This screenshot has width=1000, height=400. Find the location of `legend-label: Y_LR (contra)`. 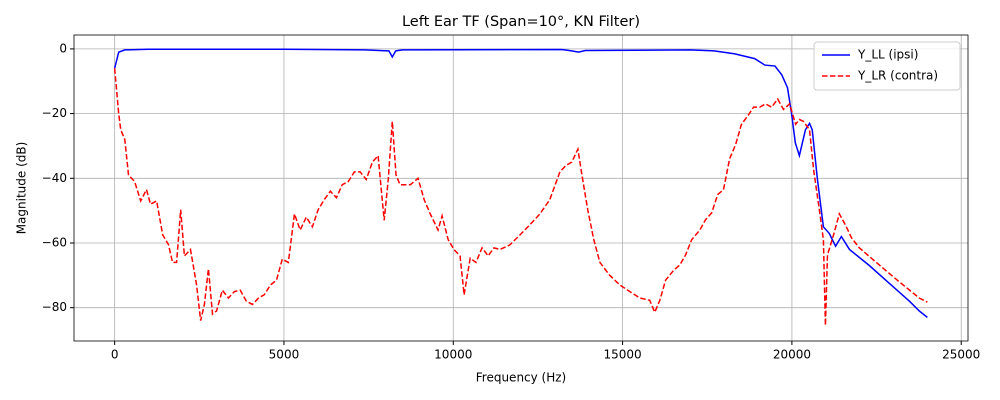

legend-label: Y_LR (contra) is located at coordinates (897, 76).